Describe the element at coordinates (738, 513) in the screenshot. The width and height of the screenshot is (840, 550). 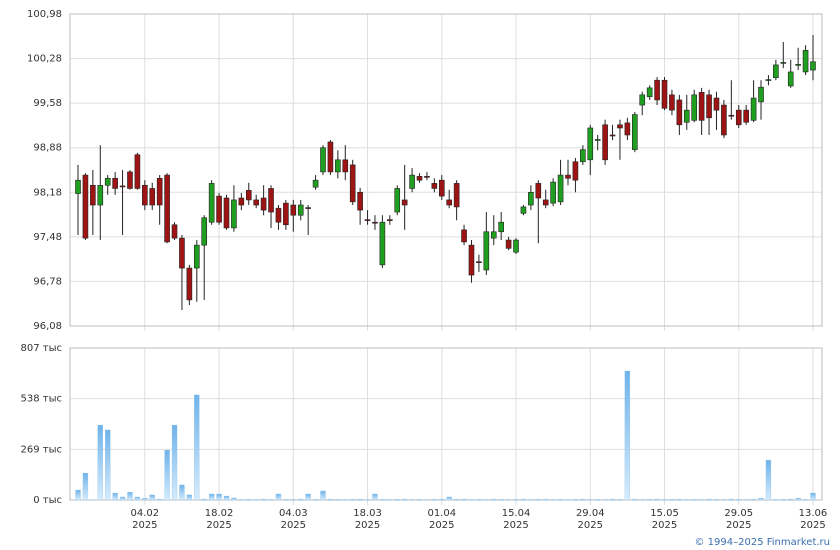
I see `x-tick-label: 29.05` at that location.